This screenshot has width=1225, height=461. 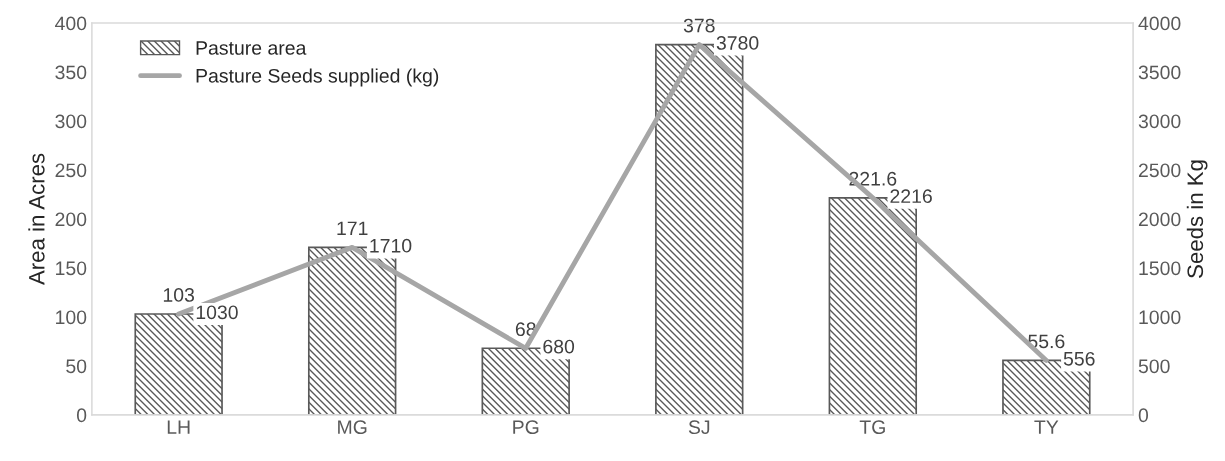 What do you see at coordinates (317, 77) in the screenshot?
I see `legend-label: Pasture Seeds supplied (kg)` at bounding box center [317, 77].